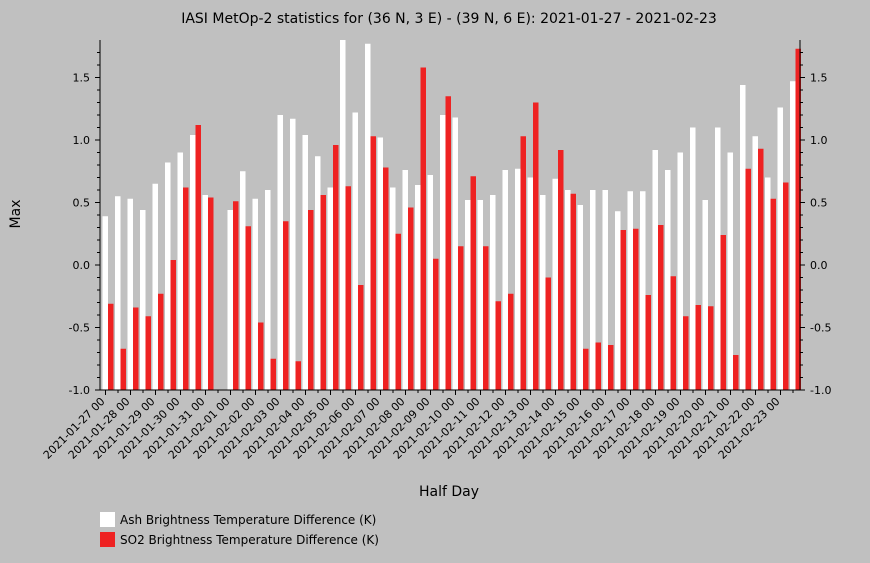  What do you see at coordinates (82, 203) in the screenshot?
I see `y-tick-label-left: 0.5` at bounding box center [82, 203].